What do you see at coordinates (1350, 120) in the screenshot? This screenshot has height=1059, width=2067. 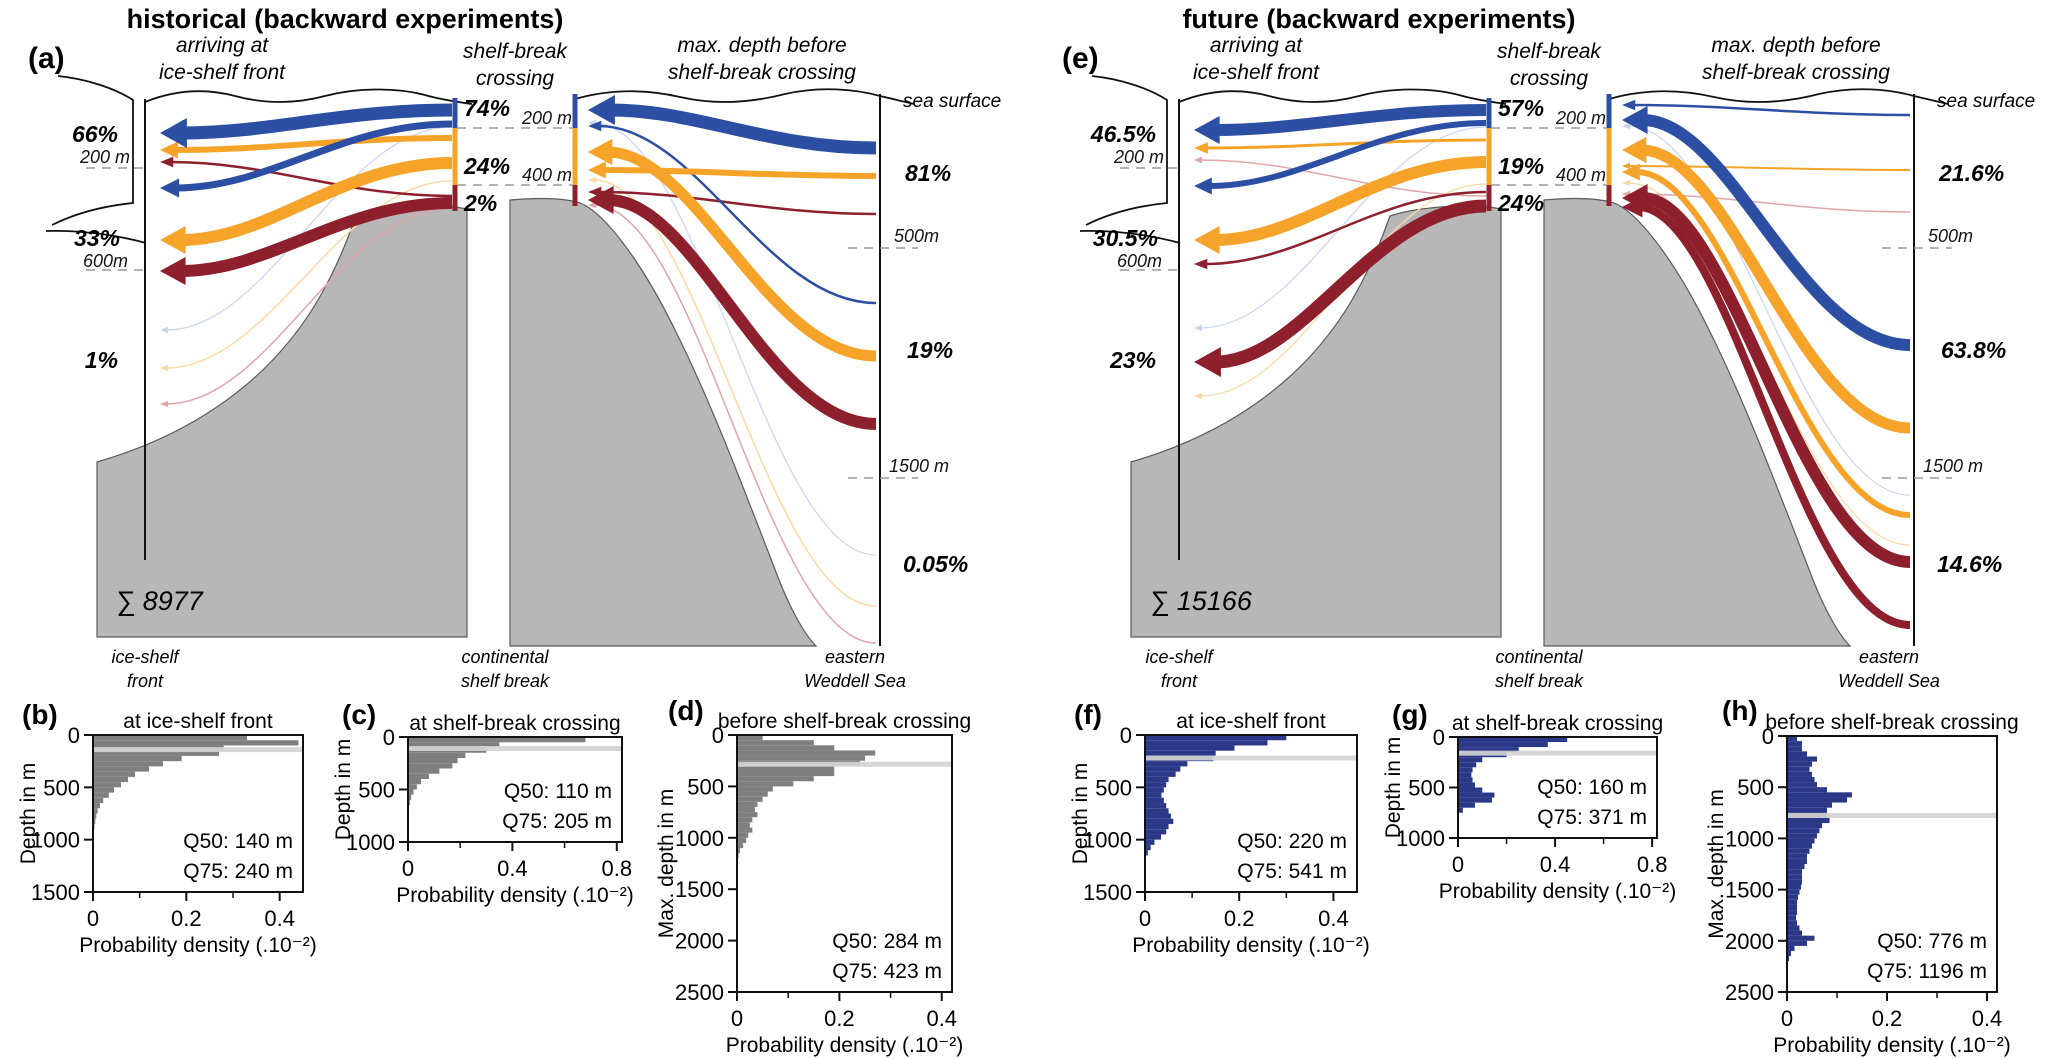 I see `flow-arrow-blue` at bounding box center [1350, 120].